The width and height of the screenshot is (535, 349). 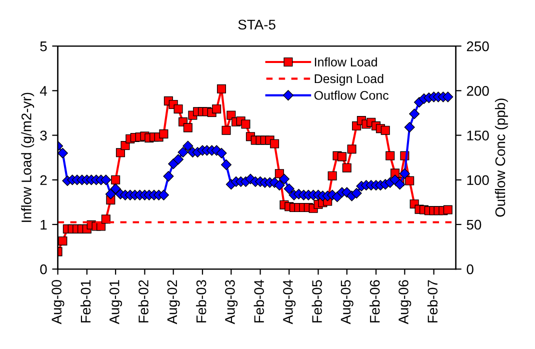 What do you see at coordinates (501, 157) in the screenshot?
I see `y2-axis-title: Outflow Conc (ppb)` at bounding box center [501, 157].